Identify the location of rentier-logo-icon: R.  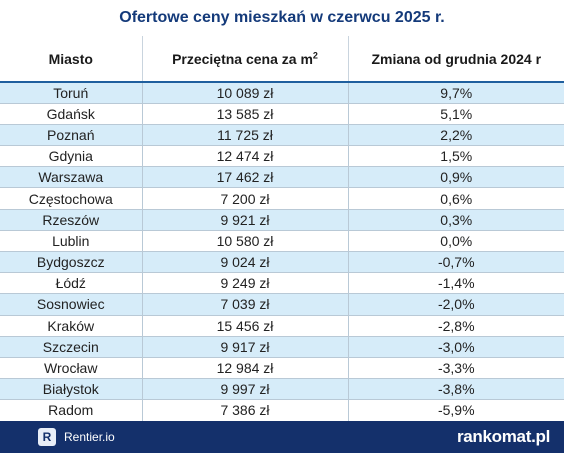
(47, 437).